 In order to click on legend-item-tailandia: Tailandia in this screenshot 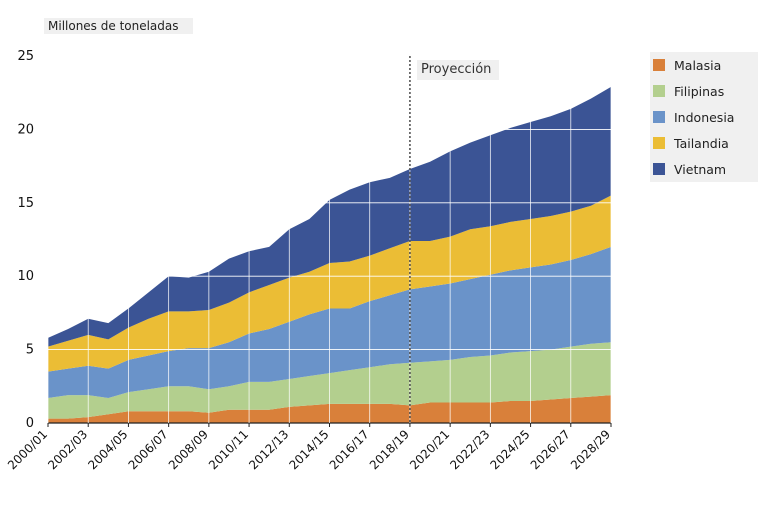, I will do `click(704, 143)`.